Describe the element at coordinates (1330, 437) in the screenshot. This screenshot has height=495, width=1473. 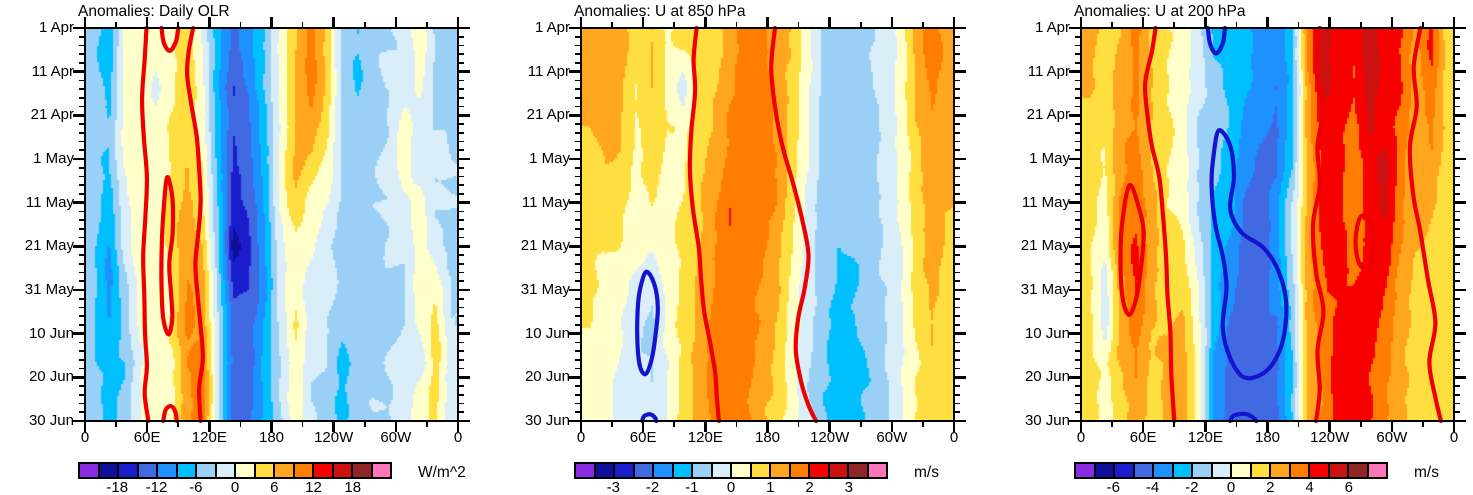
I see `x-tick-label: 120W` at that location.